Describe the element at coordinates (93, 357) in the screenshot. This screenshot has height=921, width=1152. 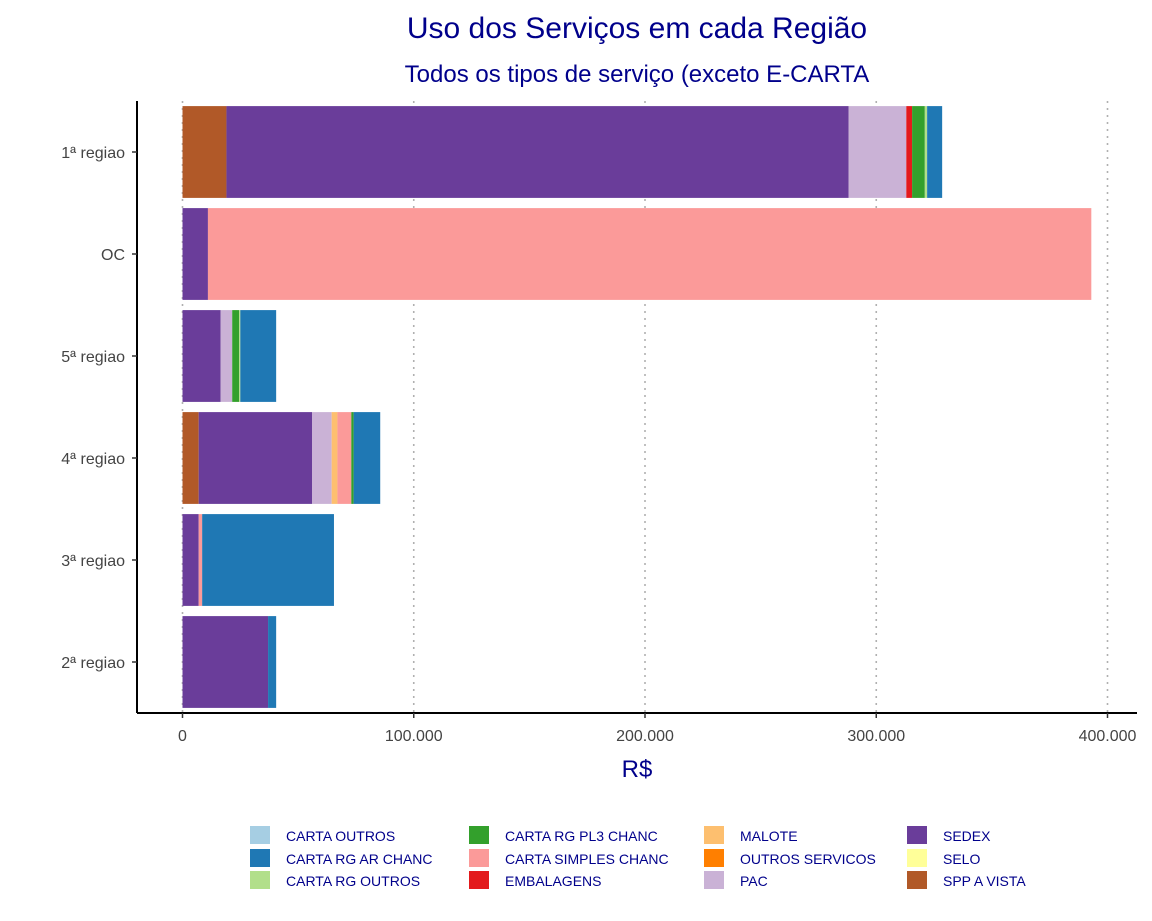
I see `y-tick-label-2: 5ª regiao` at that location.